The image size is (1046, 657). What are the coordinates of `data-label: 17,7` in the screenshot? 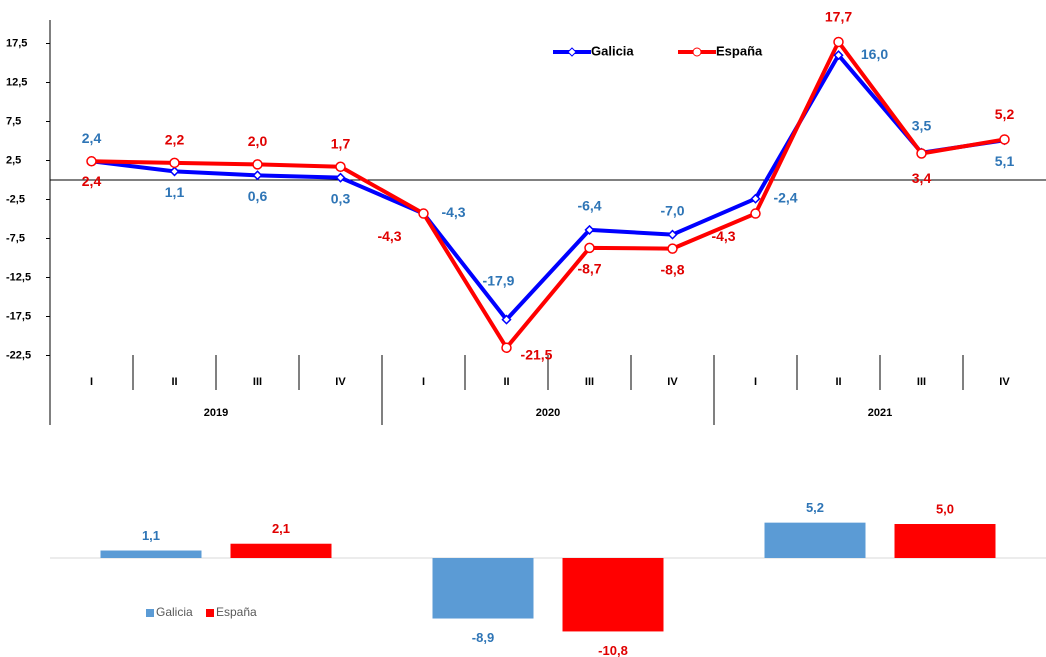 It's located at (838, 17).